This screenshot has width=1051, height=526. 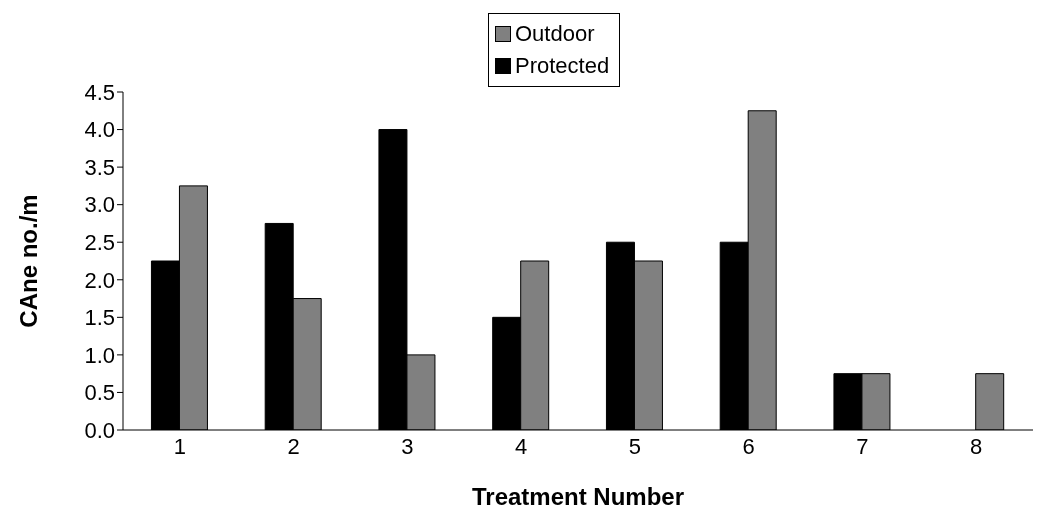 I want to click on x-tick-label: 7, so click(x=862, y=446).